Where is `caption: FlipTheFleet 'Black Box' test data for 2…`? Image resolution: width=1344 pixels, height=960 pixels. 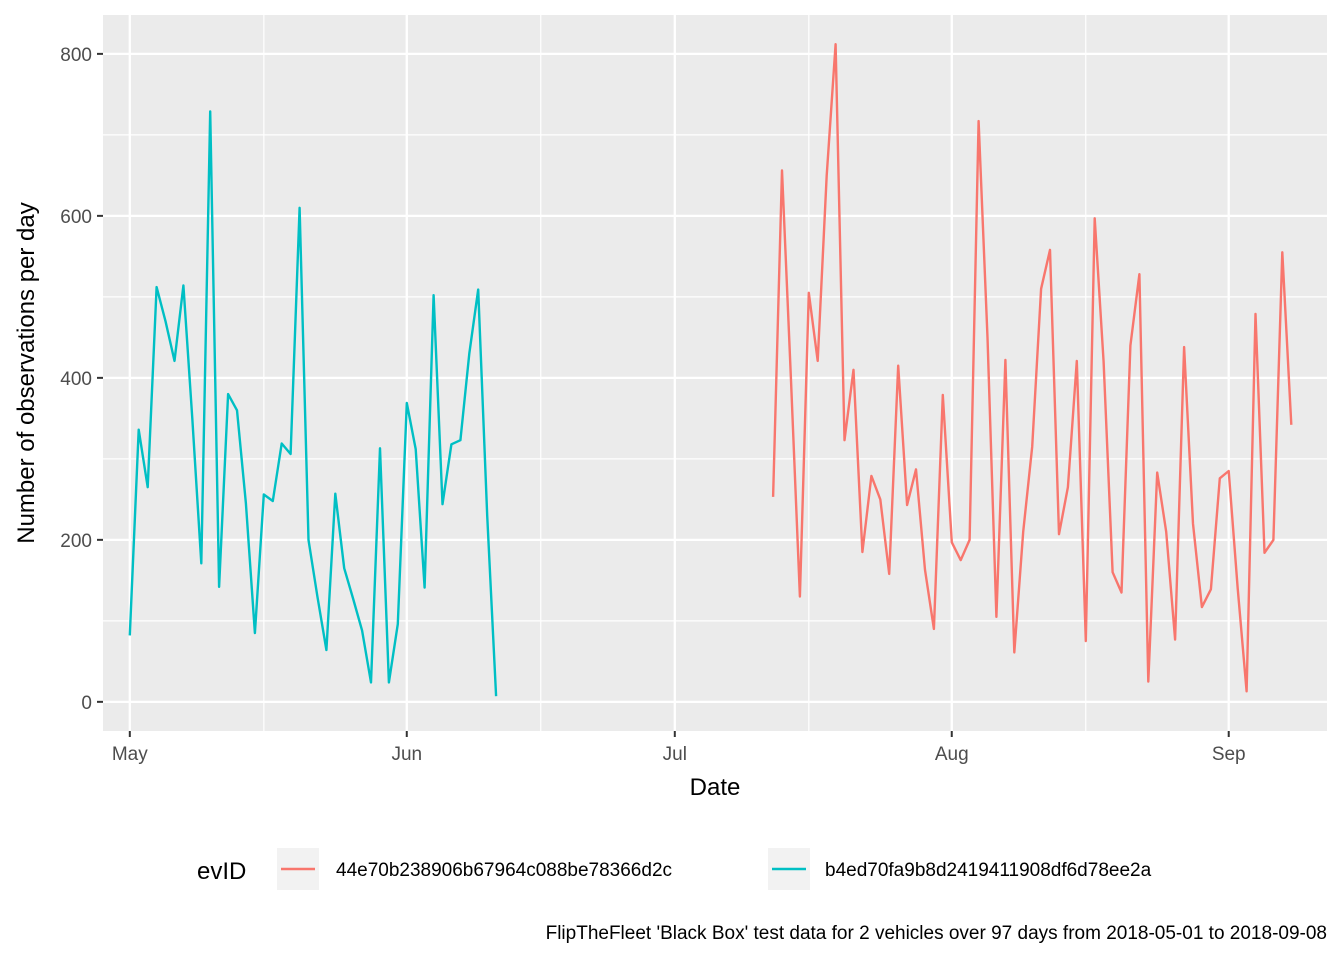 caption: FlipTheFleet 'Black Box' test data for 2… is located at coordinates (936, 933).